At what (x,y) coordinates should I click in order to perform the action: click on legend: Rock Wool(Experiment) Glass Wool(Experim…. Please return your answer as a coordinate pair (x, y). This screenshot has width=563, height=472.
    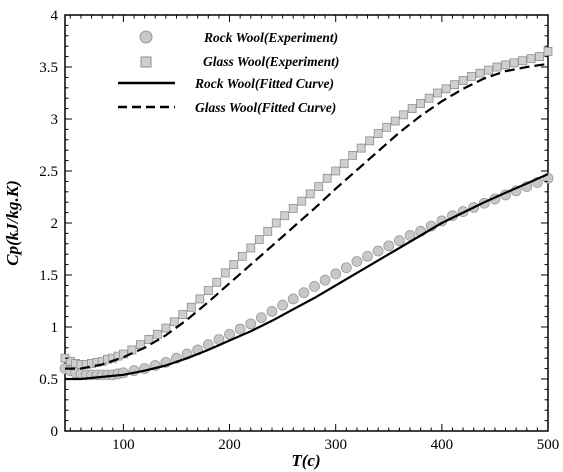
    Looking at the image, I should click on (228, 72).